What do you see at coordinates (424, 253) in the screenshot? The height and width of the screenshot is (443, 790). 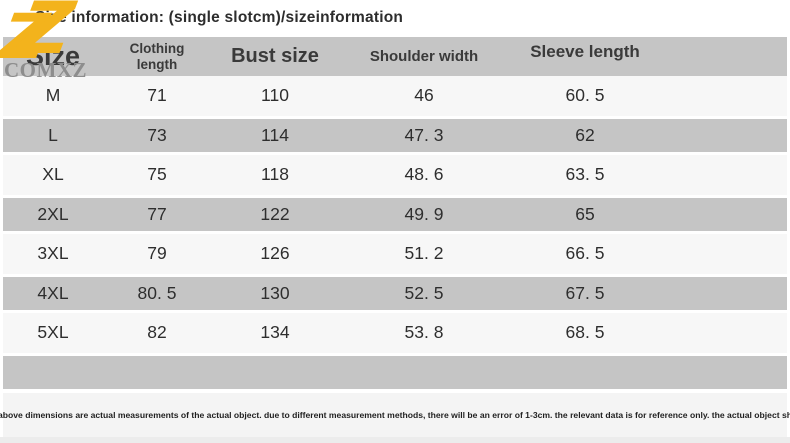 I see `shoulder-width-cell: 51. 2` at bounding box center [424, 253].